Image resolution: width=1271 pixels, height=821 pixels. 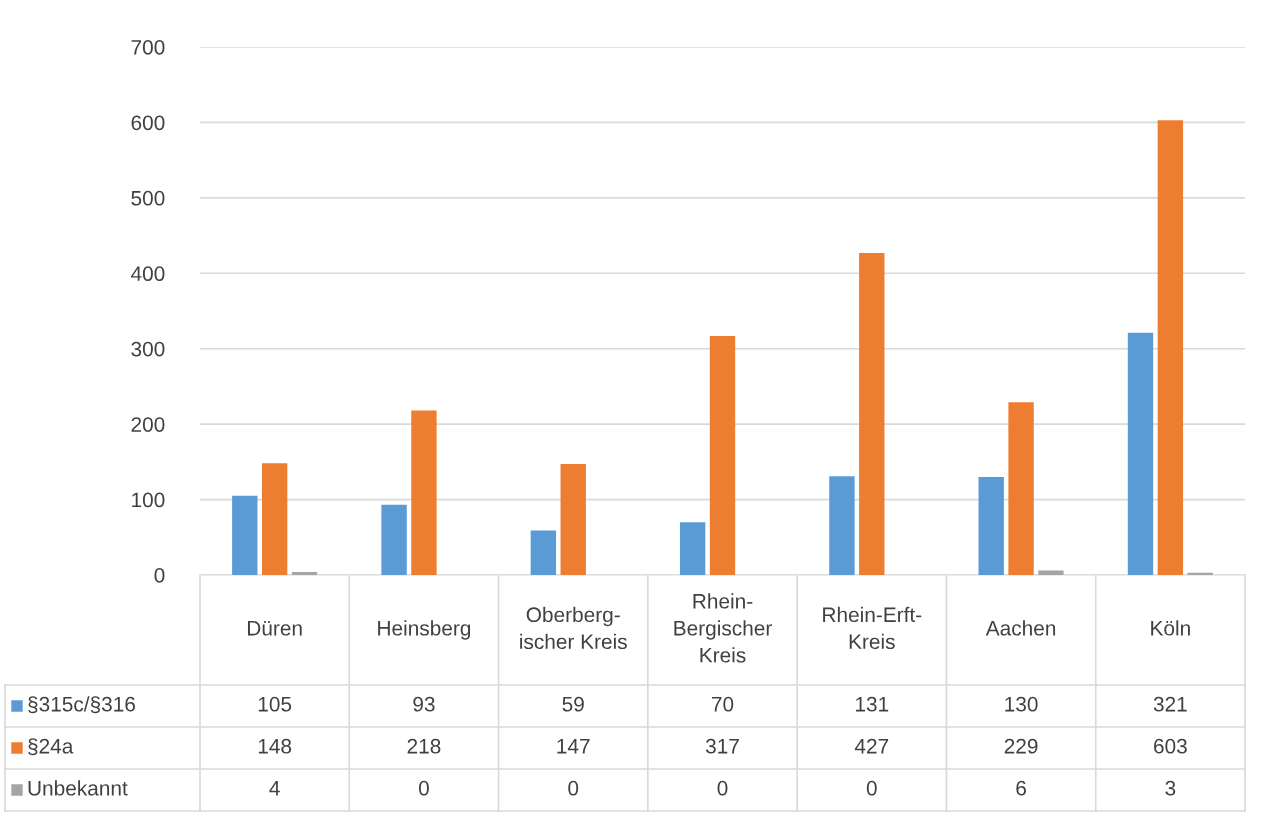 What do you see at coordinates (81, 705) in the screenshot?
I see `legend-label: §315c/§316` at bounding box center [81, 705].